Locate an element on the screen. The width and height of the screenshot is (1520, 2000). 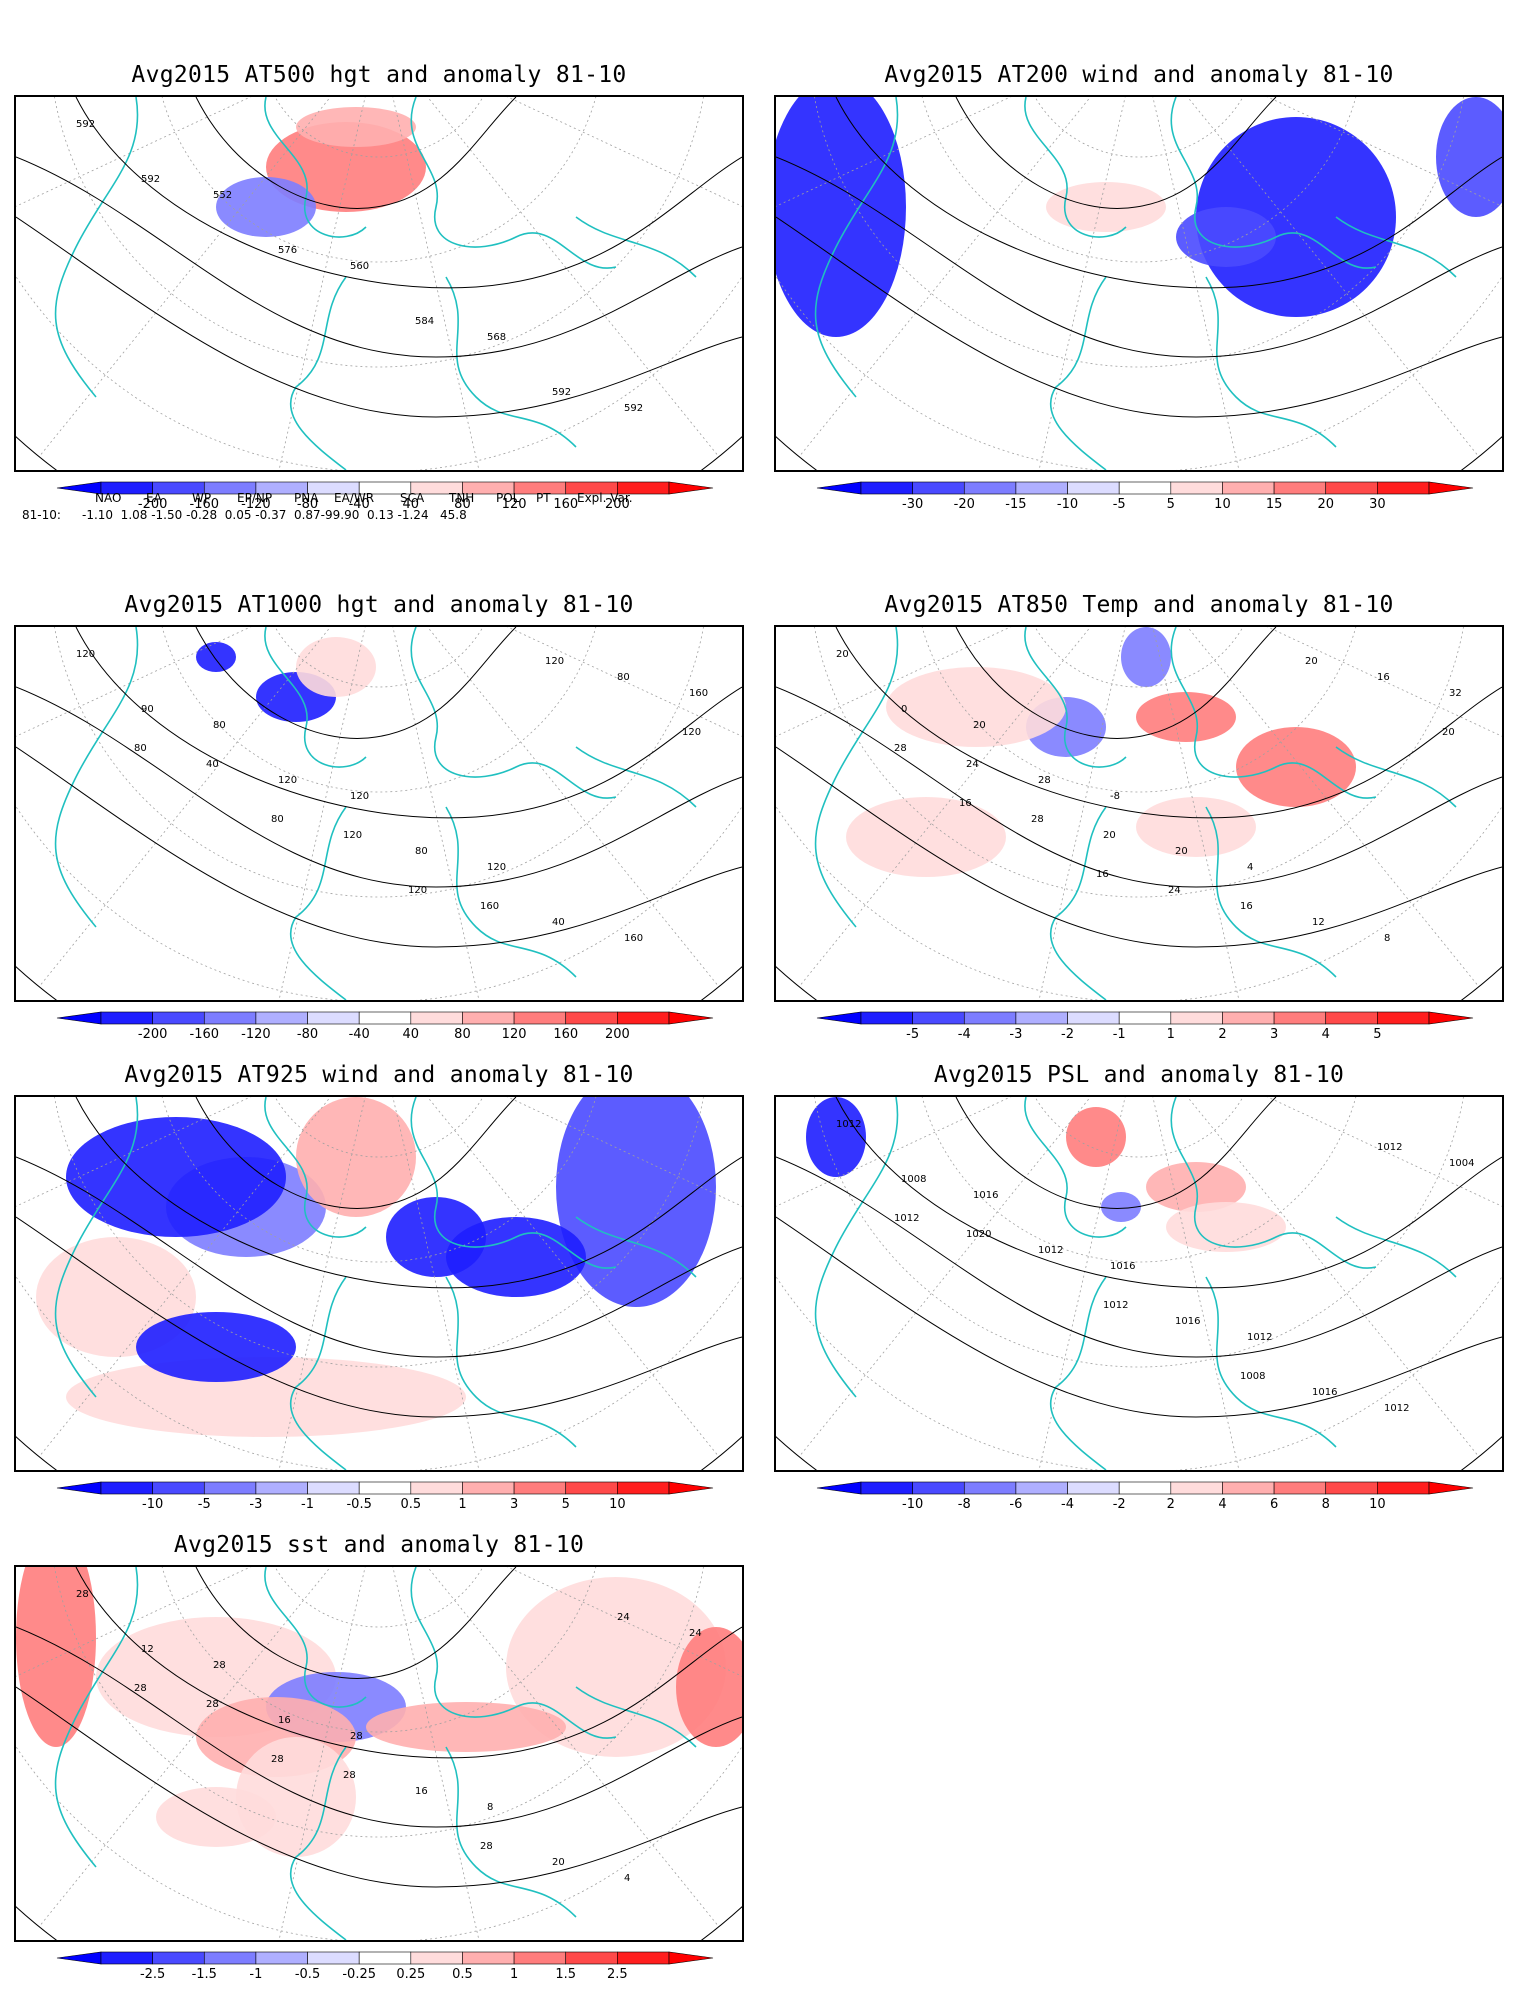
contour-label: 20 is located at coordinates (1181, 851).